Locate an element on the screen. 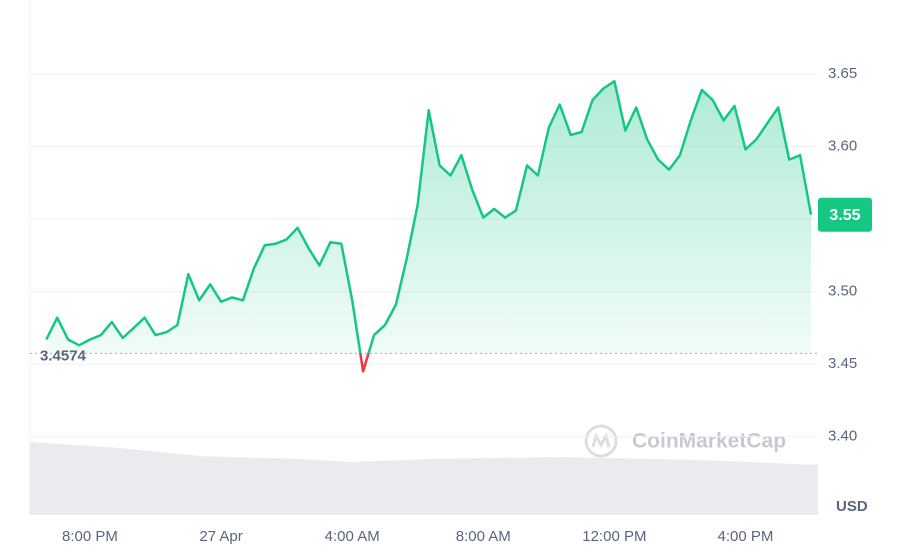  y-tick-label: 3.40 is located at coordinates (842, 436).